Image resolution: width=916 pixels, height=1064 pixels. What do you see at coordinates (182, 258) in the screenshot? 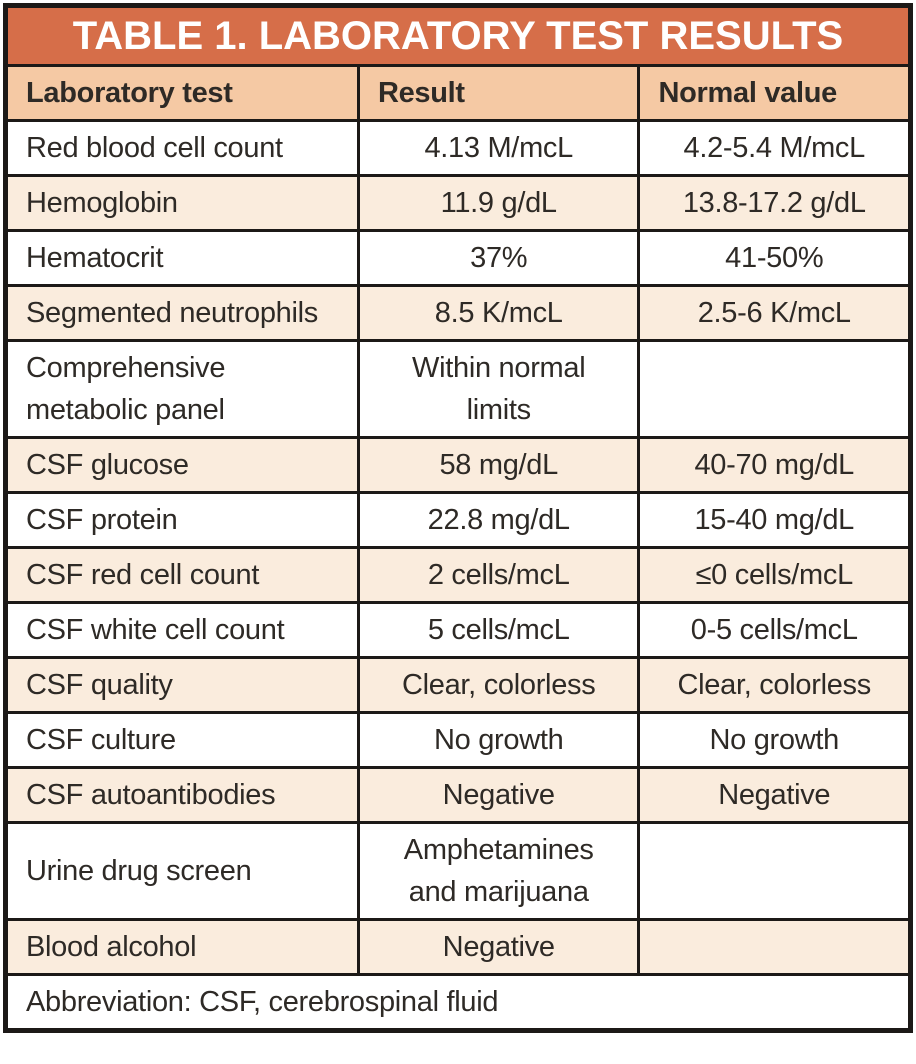
I see `test-name-cell: Hematocrit` at bounding box center [182, 258].